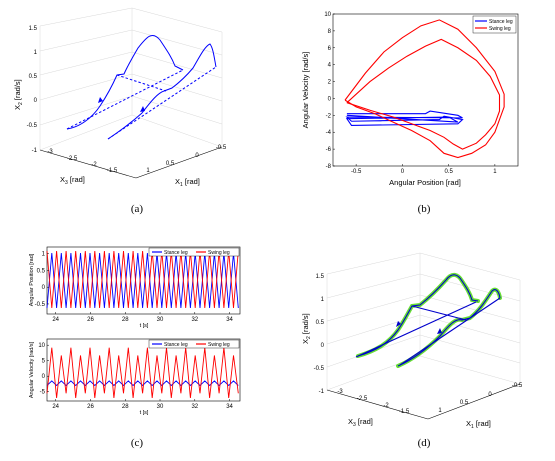 This screenshot has height=461, width=555. Describe the element at coordinates (330, 49) in the screenshot. I see `panel-b-y-tick-label: 6` at that location.